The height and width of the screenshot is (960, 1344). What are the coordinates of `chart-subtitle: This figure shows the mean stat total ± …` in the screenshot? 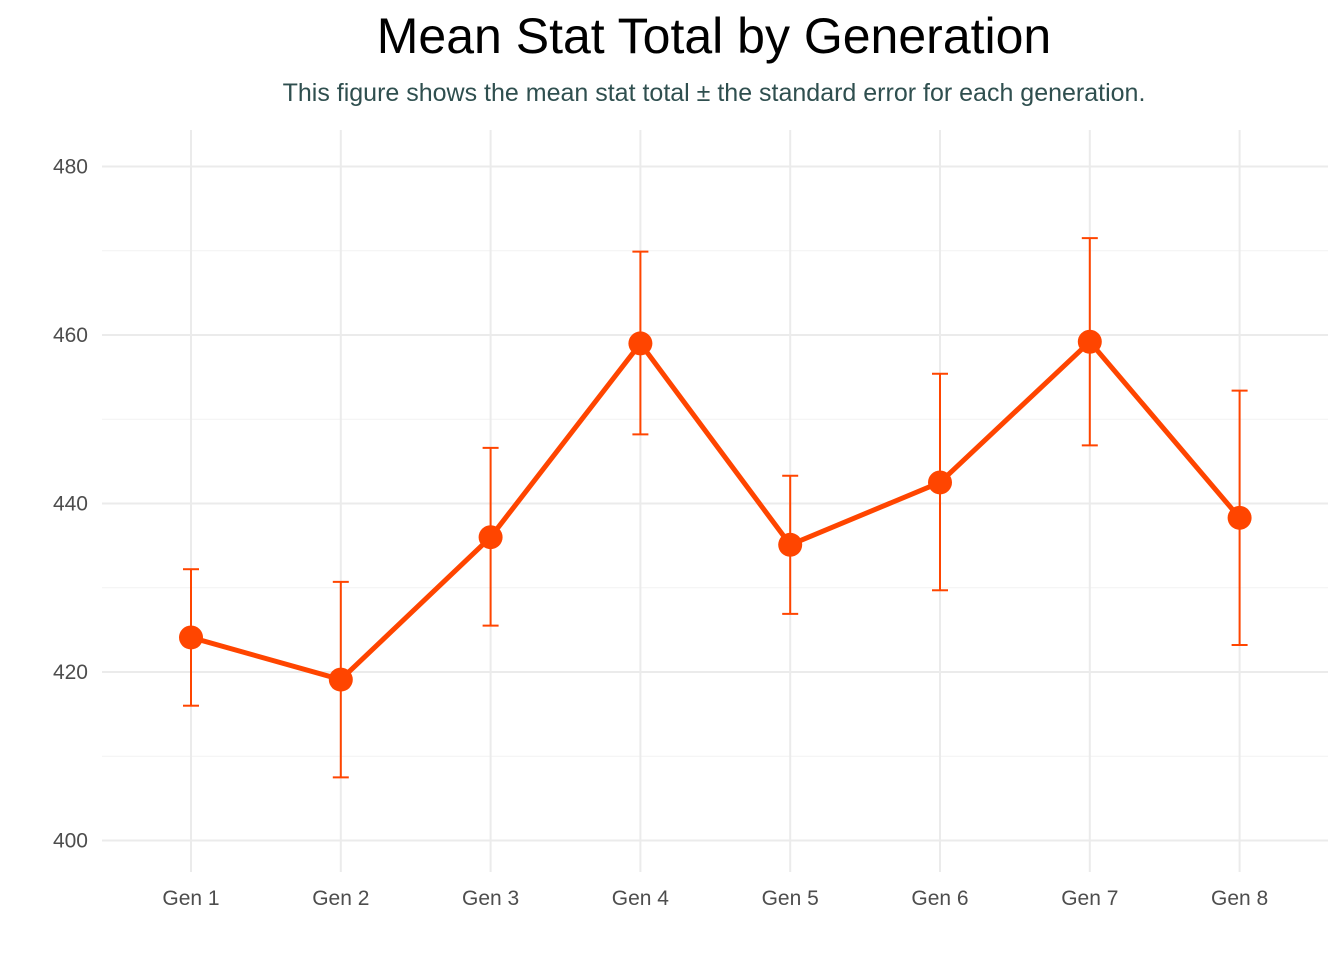 It's located at (714, 93).